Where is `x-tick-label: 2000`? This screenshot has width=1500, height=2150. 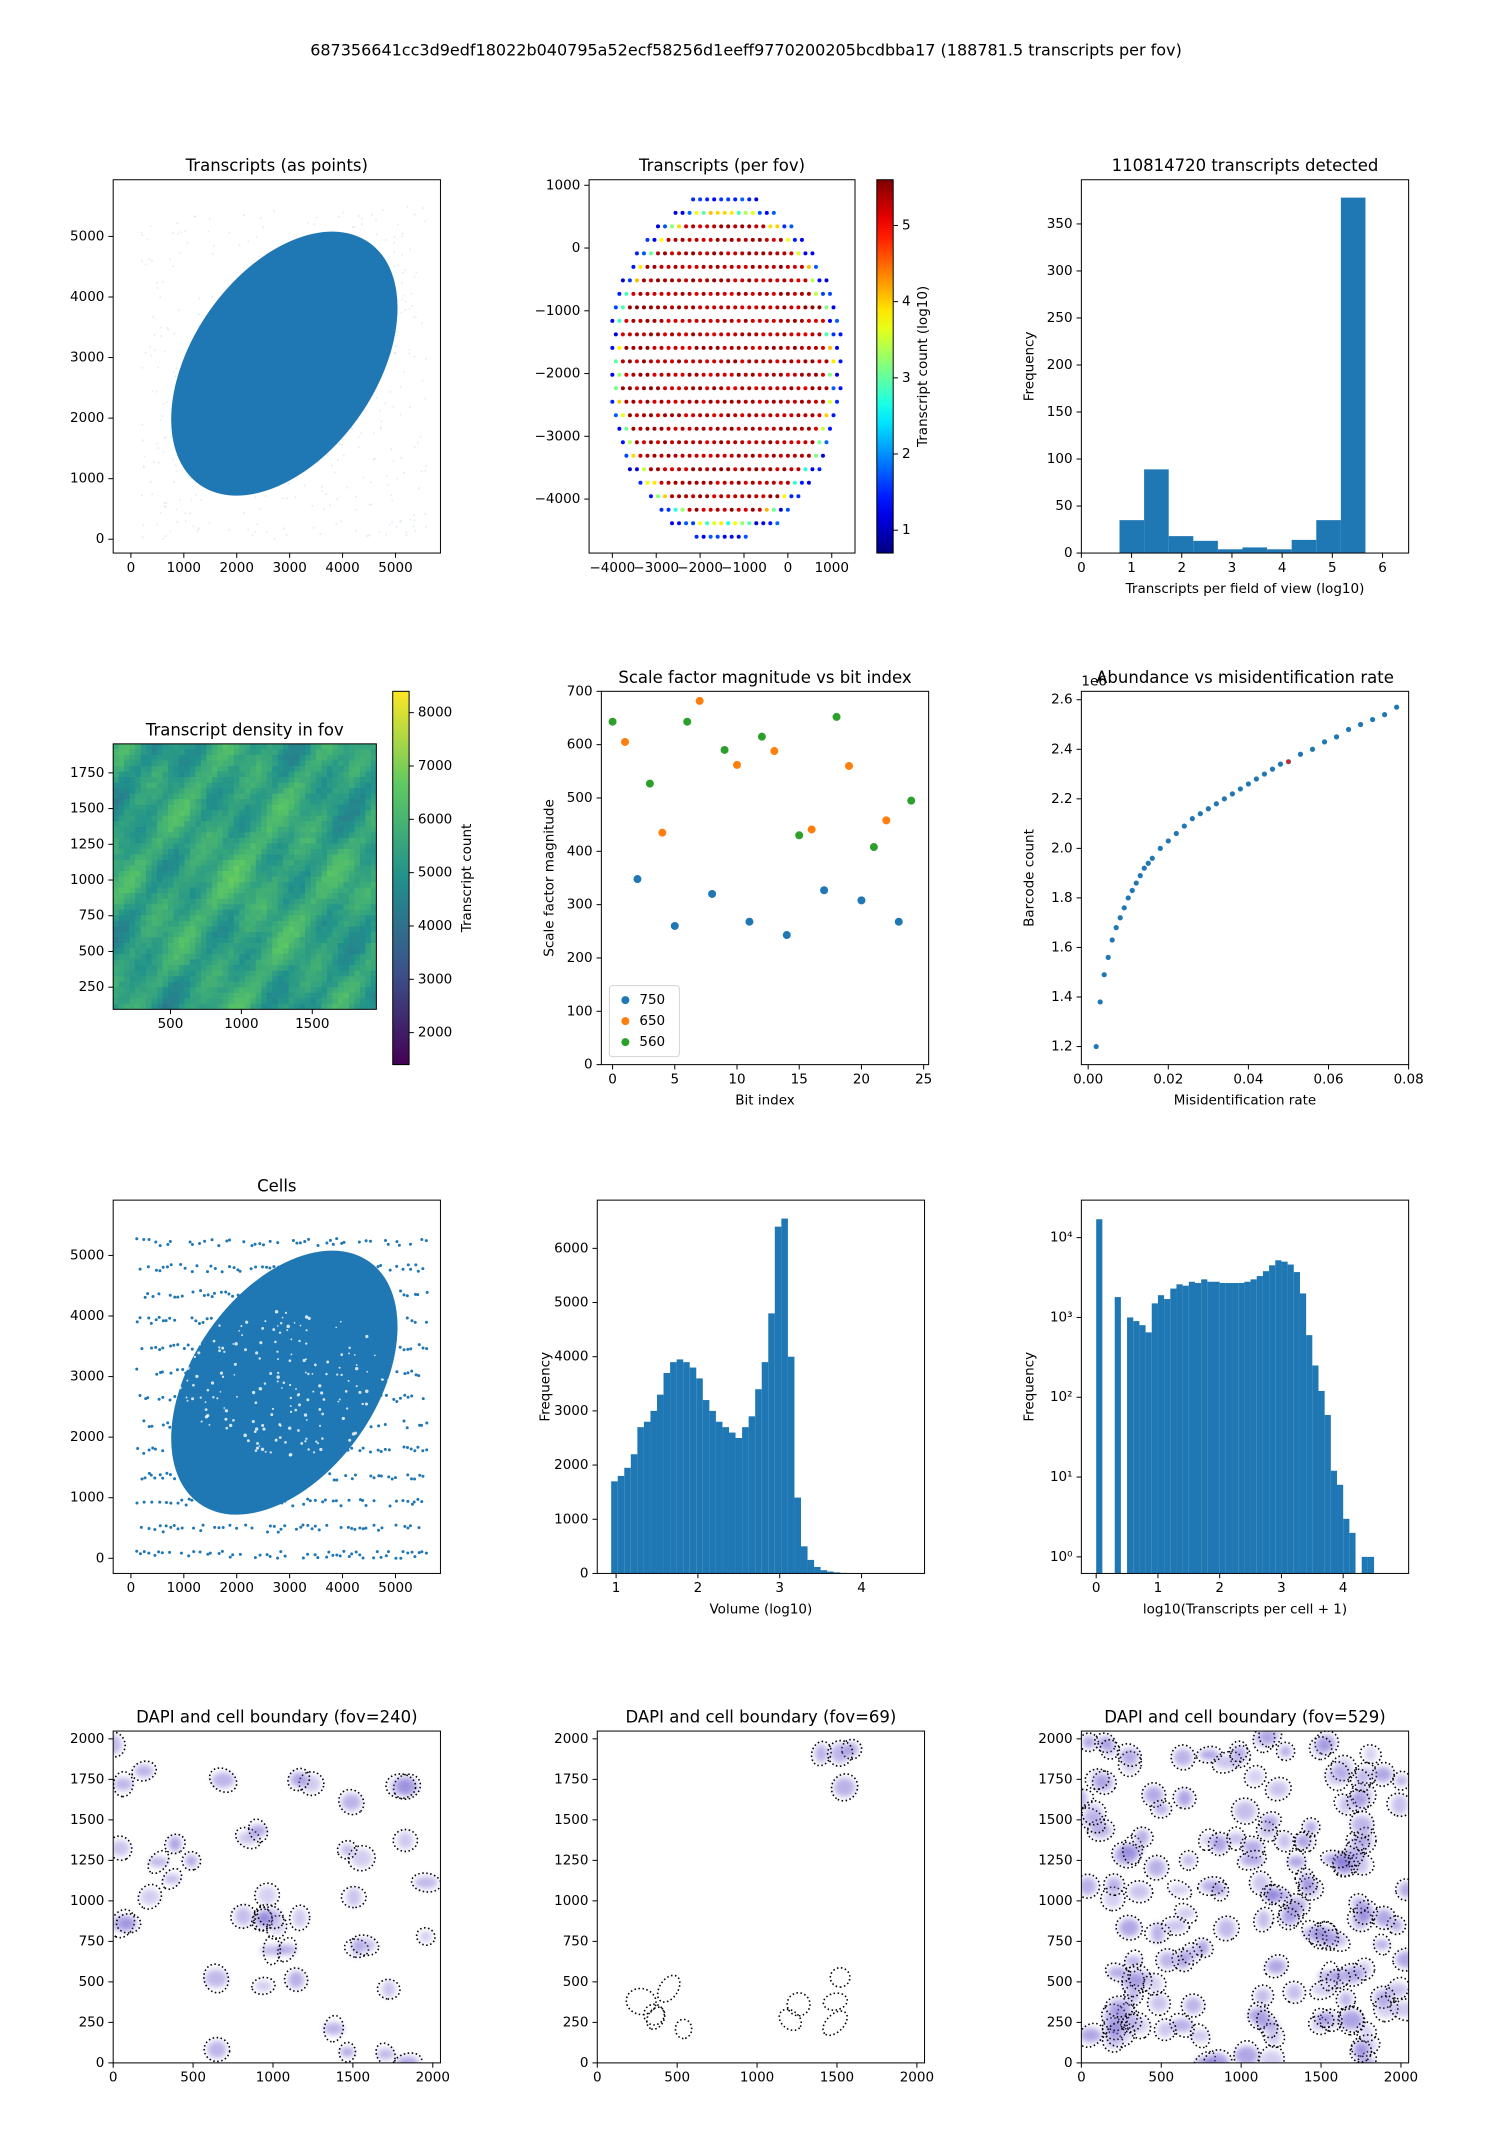
x-tick-label: 2000 is located at coordinates (433, 2078).